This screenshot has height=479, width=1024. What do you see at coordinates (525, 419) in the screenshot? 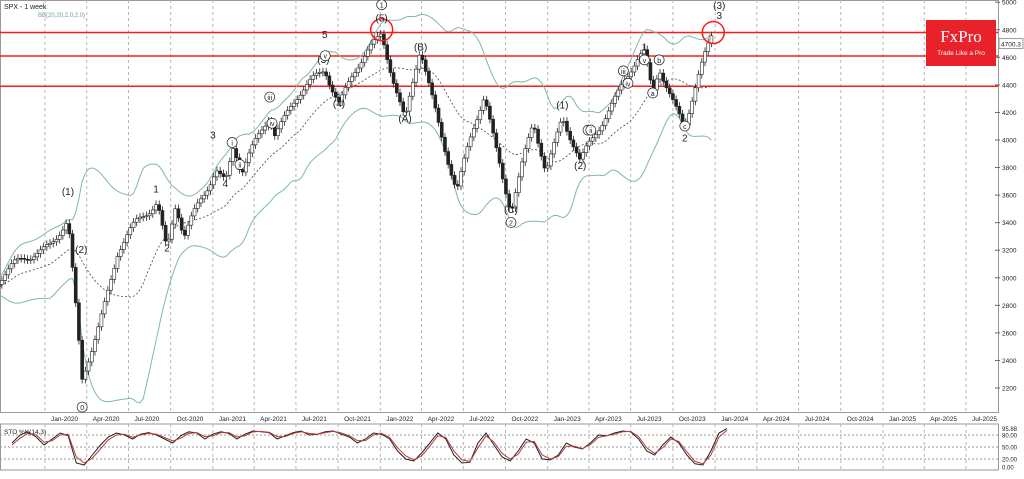
I see `x-tick-label: Oct-2022` at bounding box center [525, 419].